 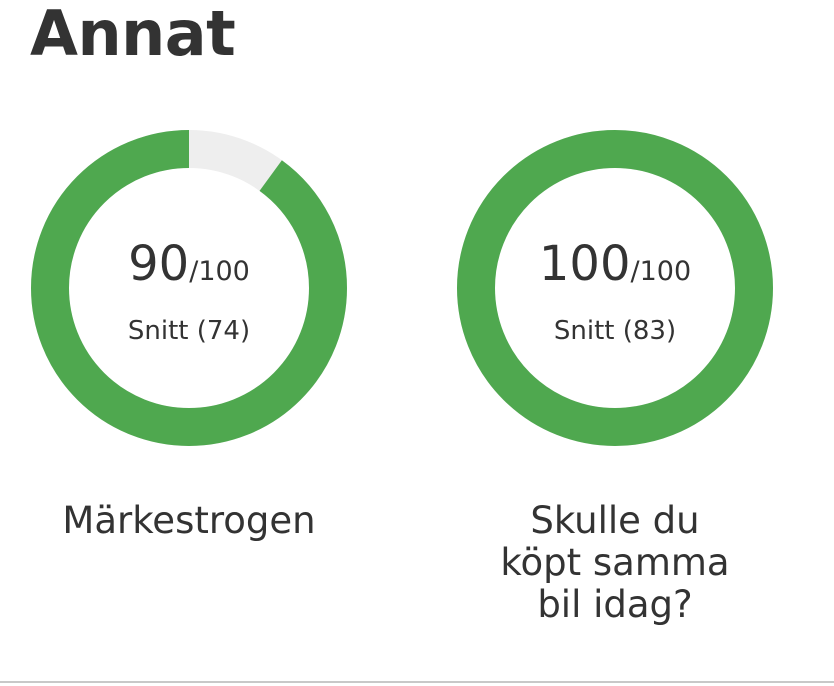 I want to click on donut-center: 100/100 Snitt (83), so click(x=615, y=291).